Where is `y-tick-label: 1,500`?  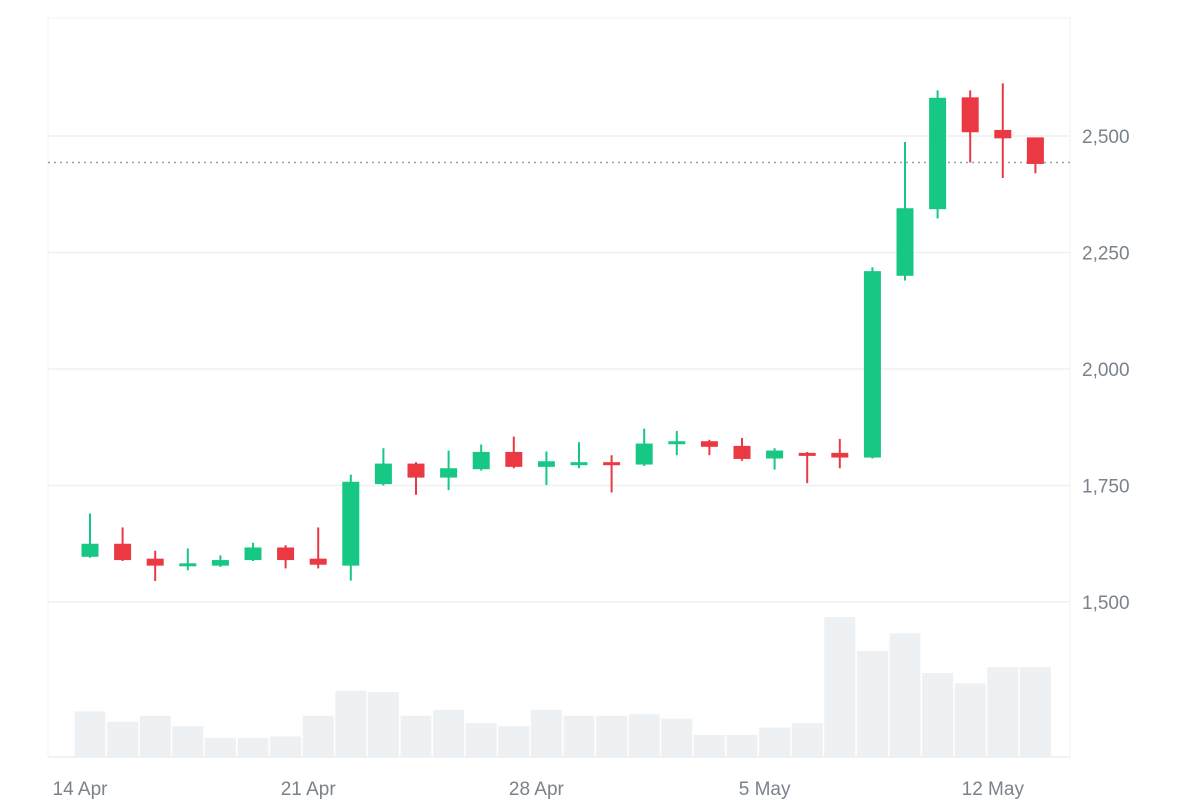
y-tick-label: 1,500 is located at coordinates (1106, 603).